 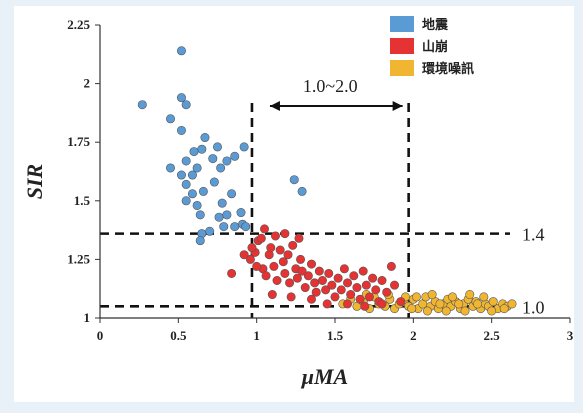 I want to click on legend-label: 地震, so click(x=435, y=25).